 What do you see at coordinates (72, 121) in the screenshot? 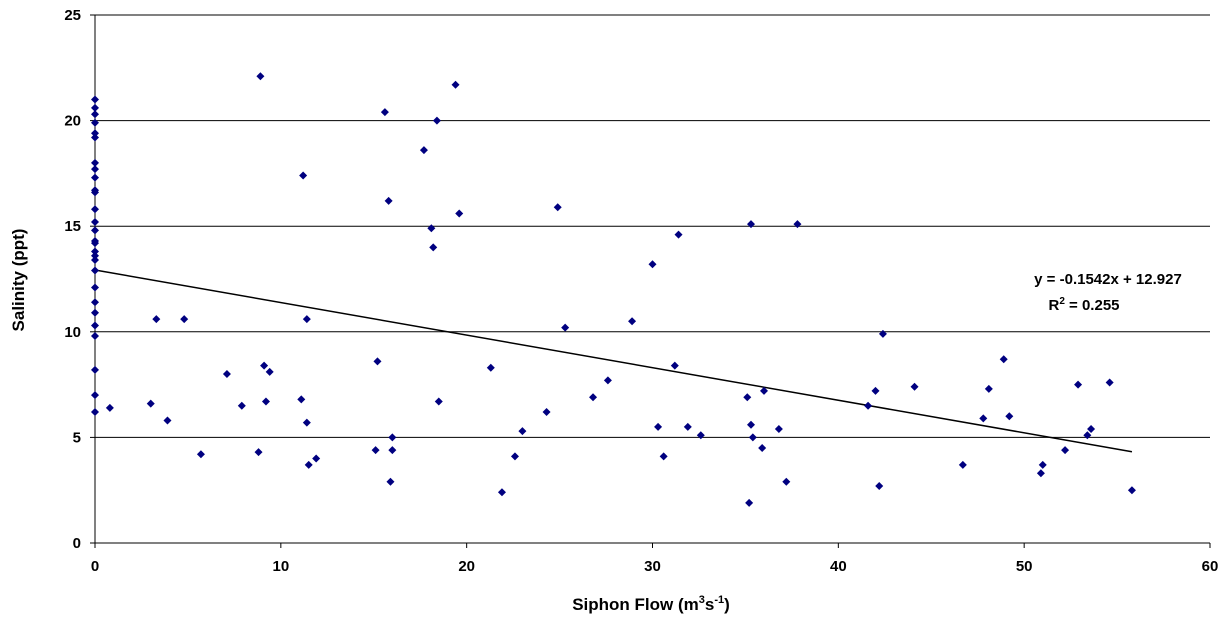
I see `y-tick-label-20: 20` at bounding box center [72, 121].